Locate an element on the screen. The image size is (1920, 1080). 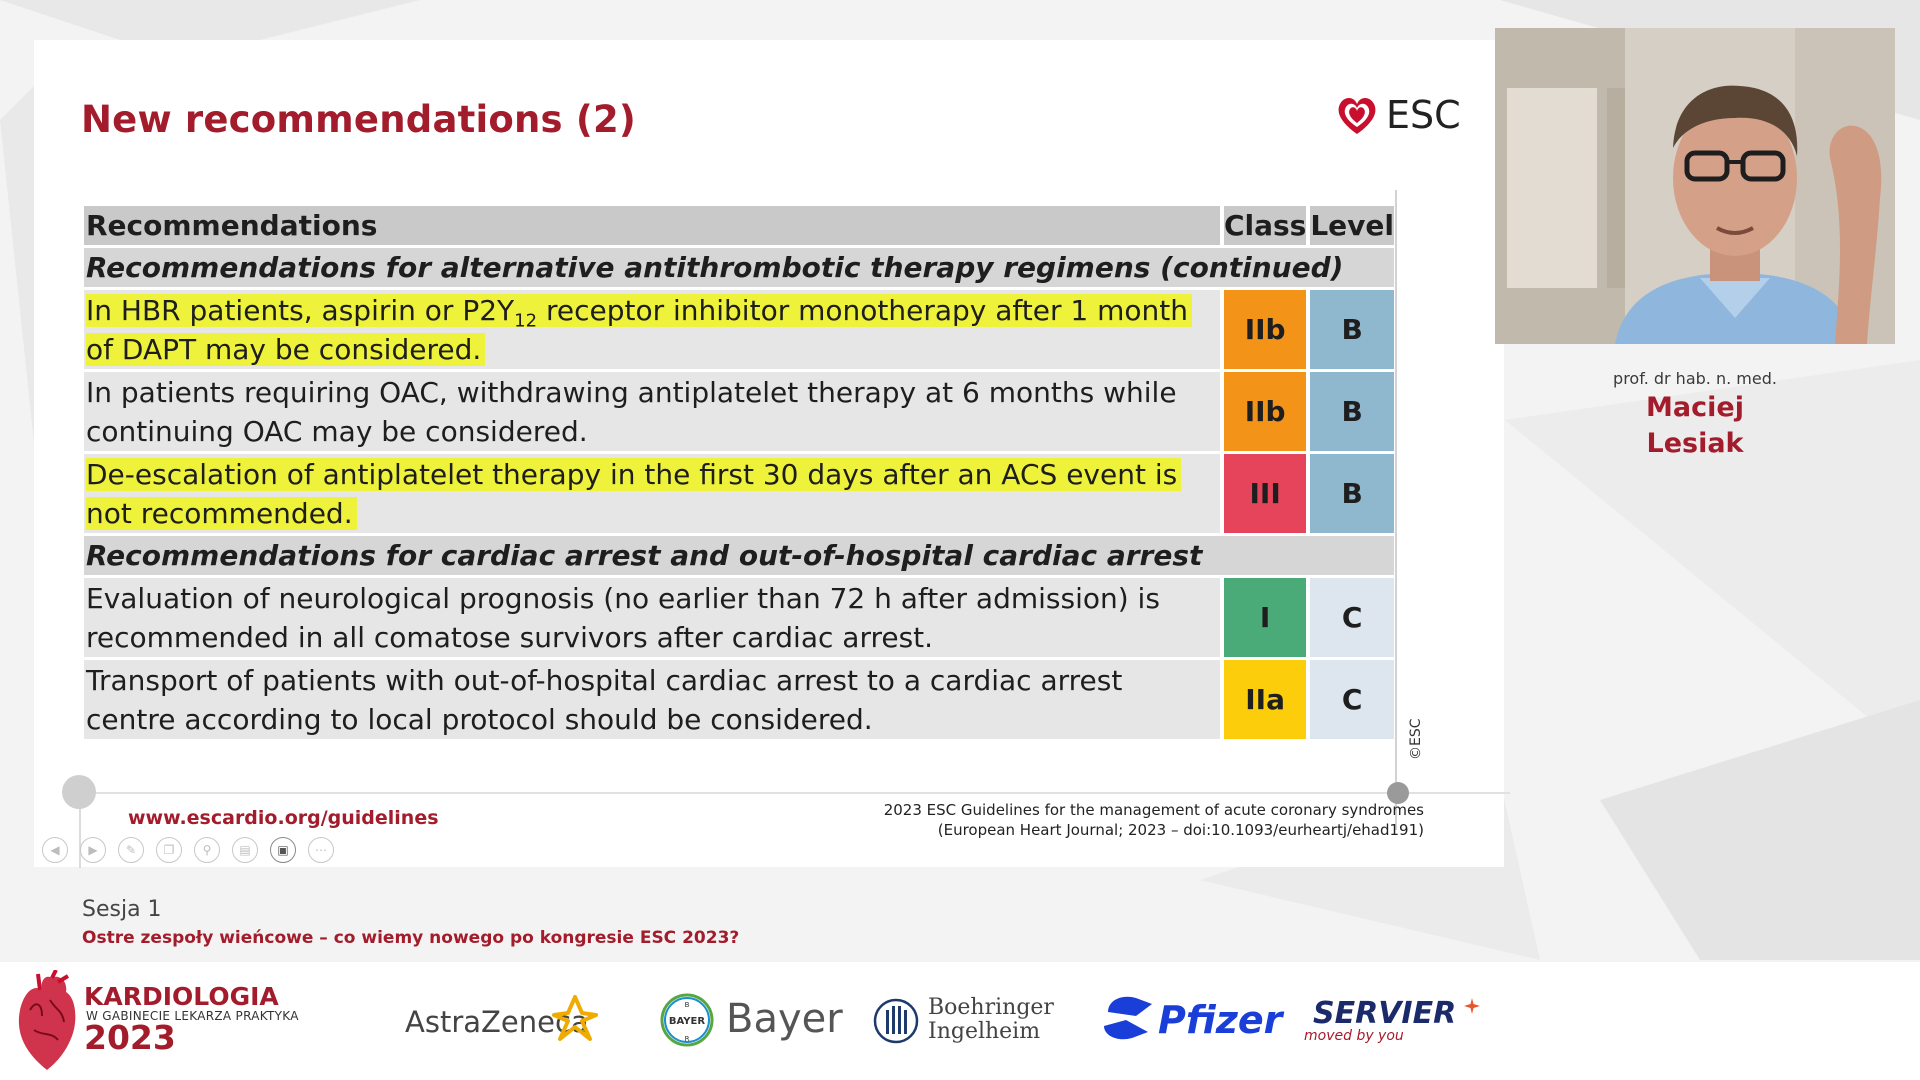
bayer-cross-text: BAYER is located at coordinates (687, 1021).